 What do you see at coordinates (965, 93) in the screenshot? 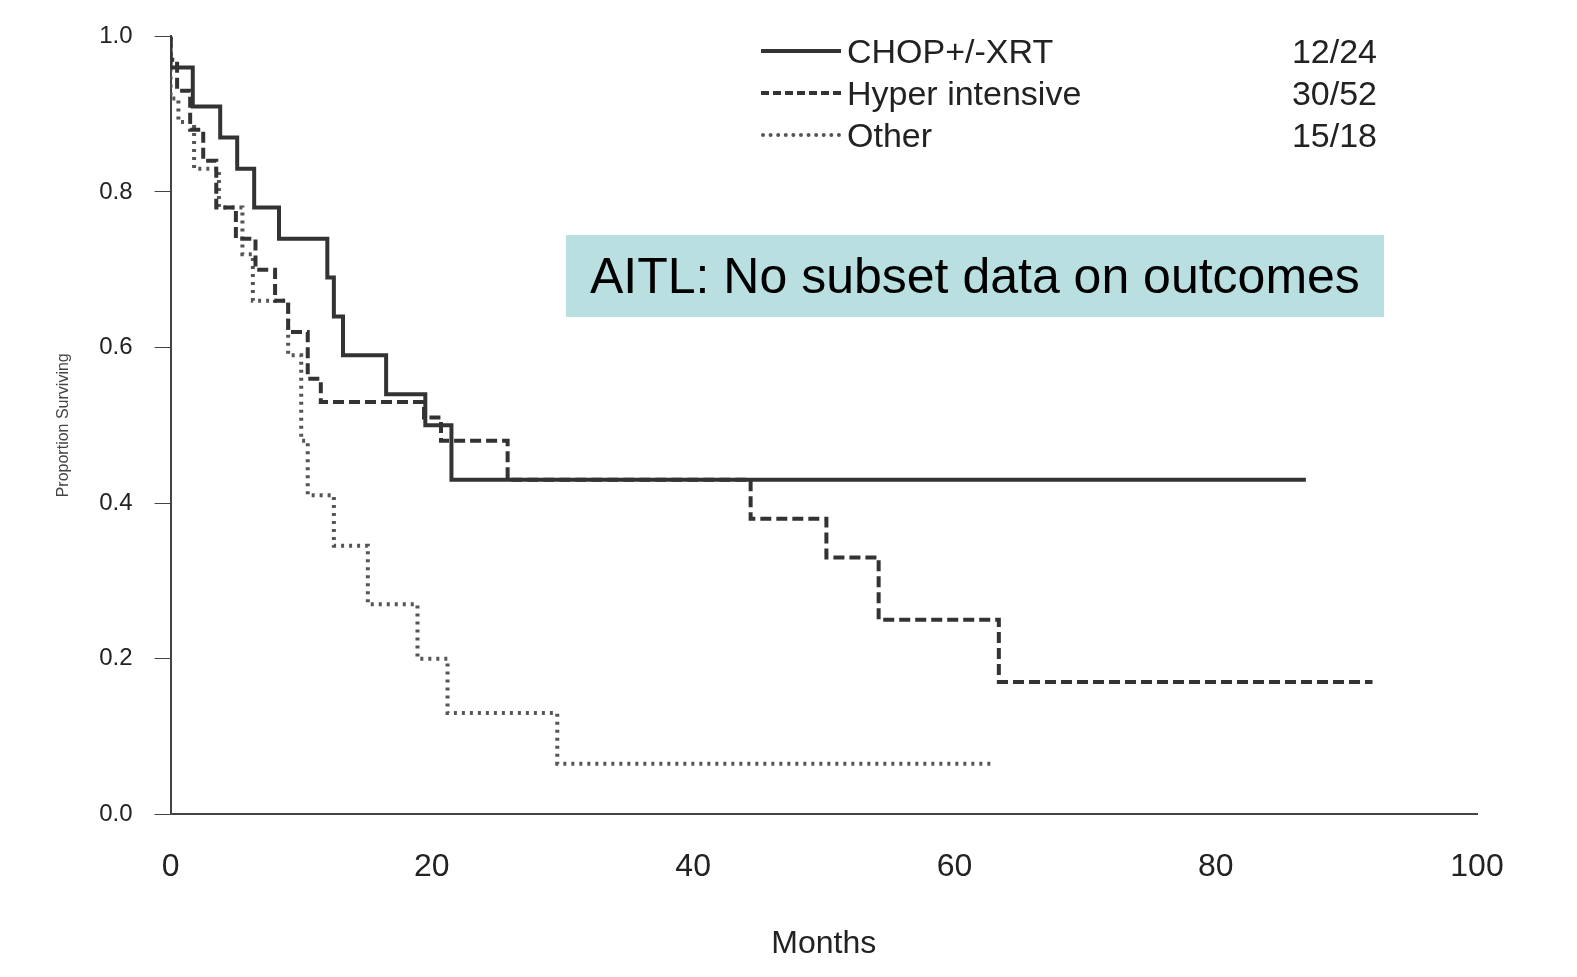
I see `legend-label: Hyper intensive` at bounding box center [965, 93].